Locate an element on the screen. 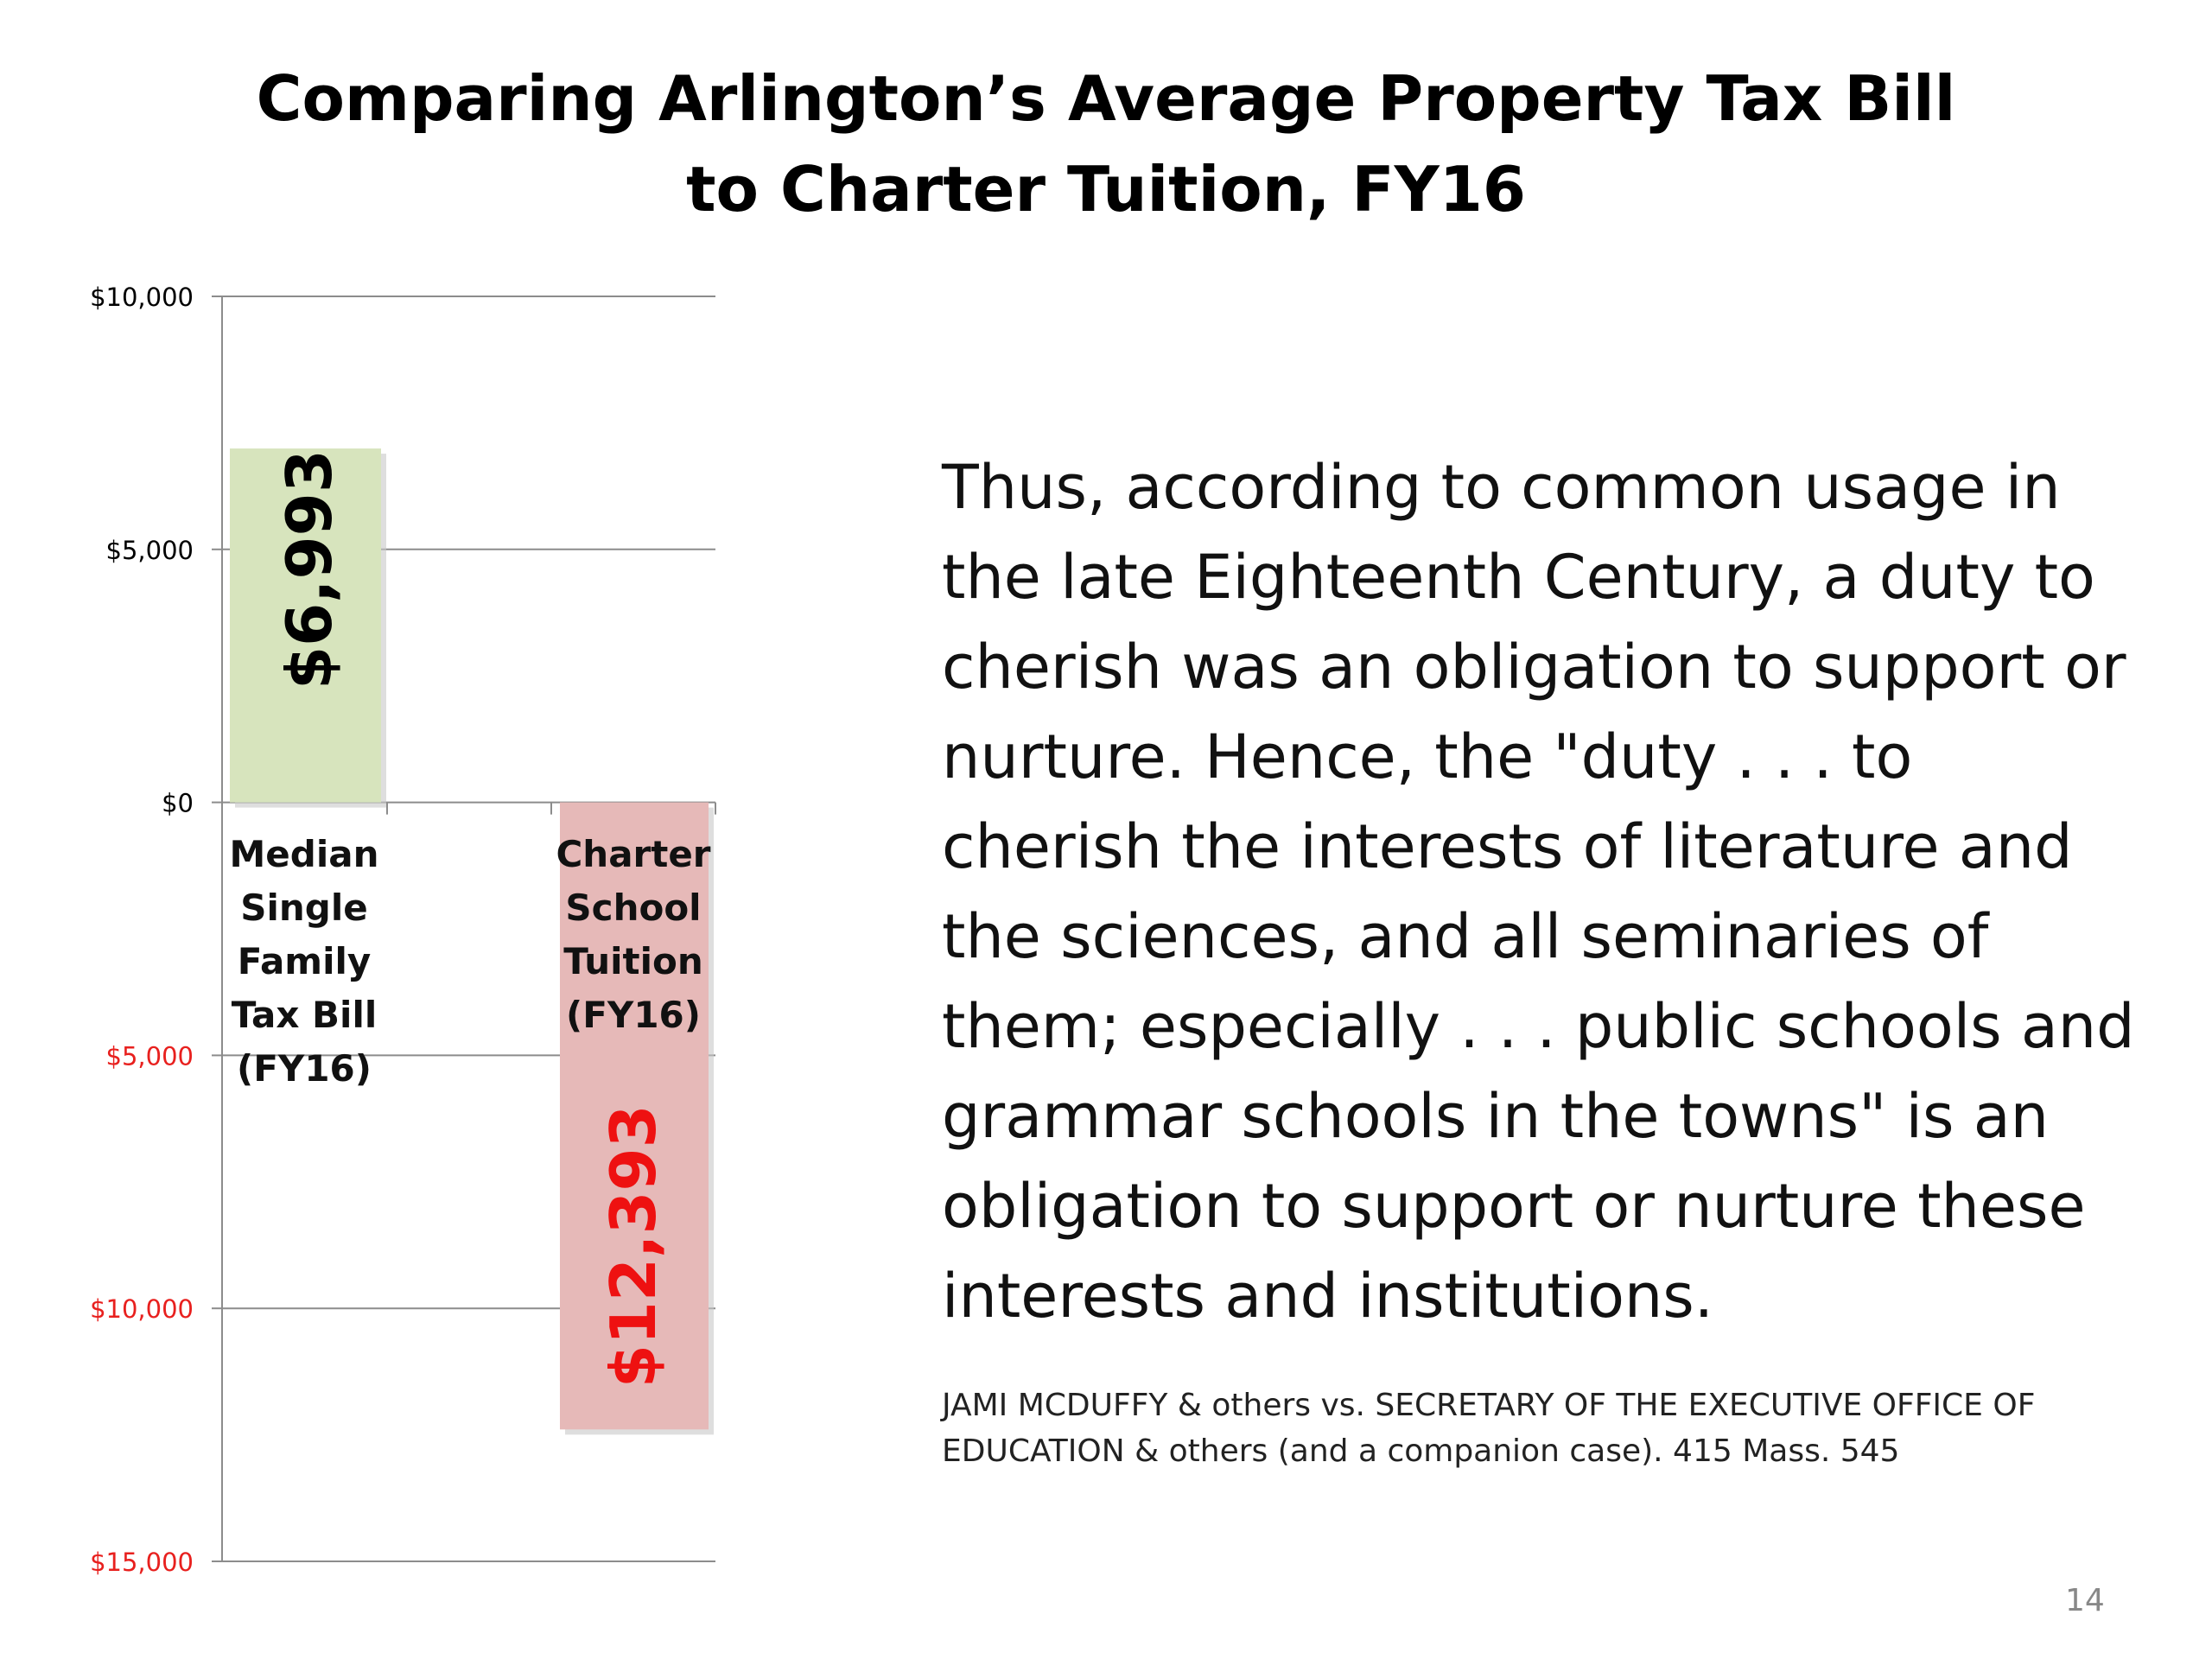  data-label: $12,393 is located at coordinates (633, 1246).